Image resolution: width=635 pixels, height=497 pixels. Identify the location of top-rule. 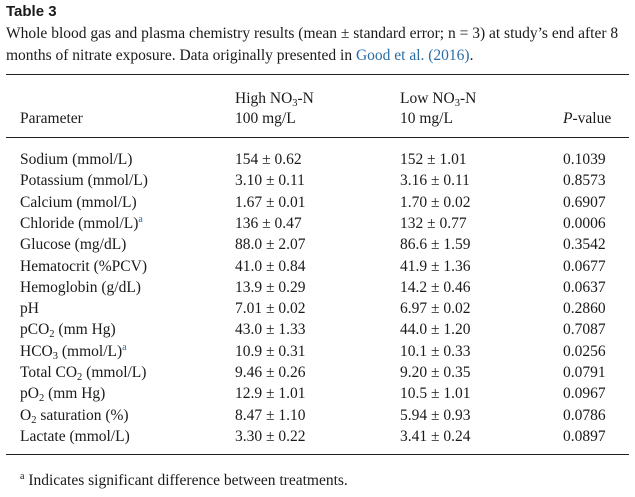
(317, 74).